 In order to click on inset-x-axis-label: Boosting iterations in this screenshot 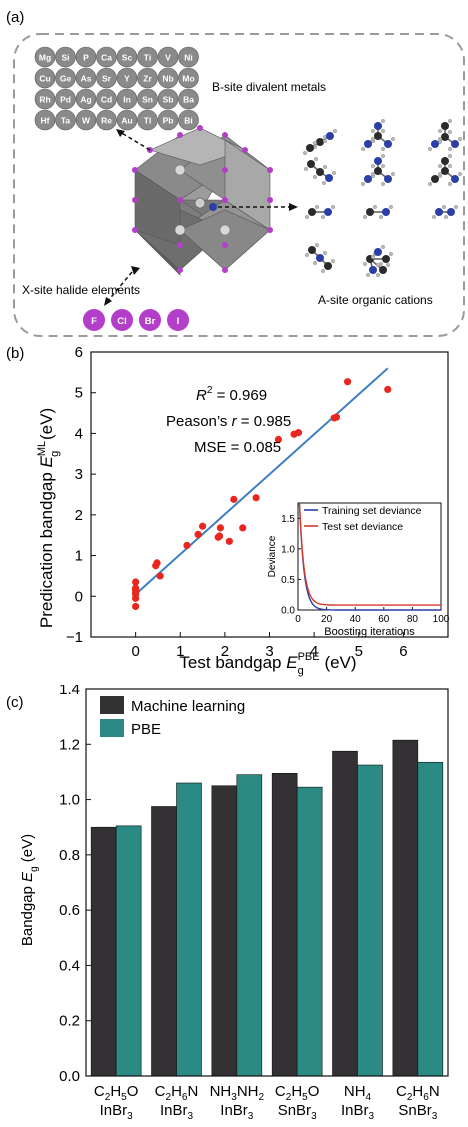, I will do `click(369, 632)`.